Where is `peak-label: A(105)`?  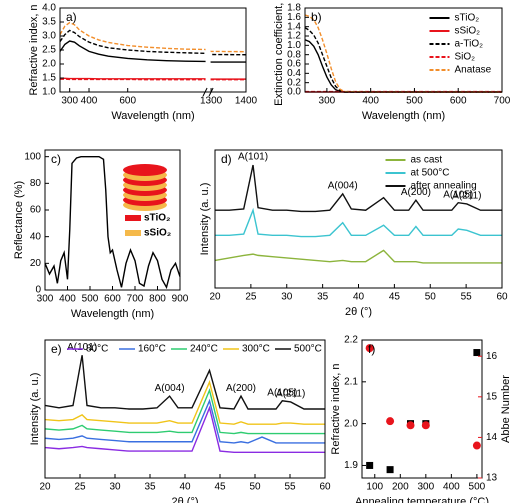 peak-label: A(105) is located at coordinates (458, 194).